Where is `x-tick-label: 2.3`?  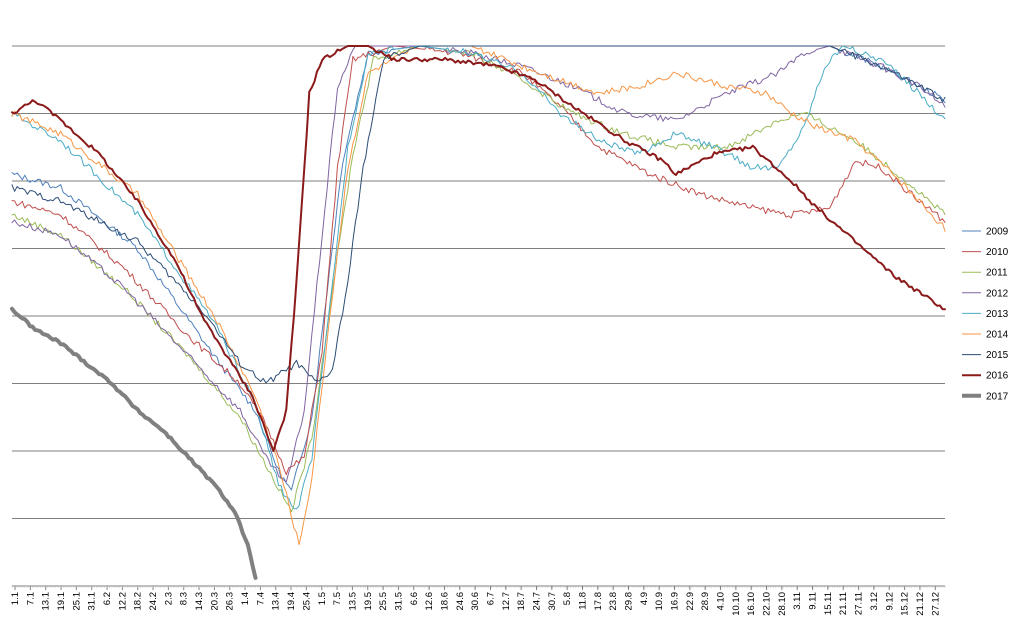 x-tick-label: 2.3 is located at coordinates (168, 598).